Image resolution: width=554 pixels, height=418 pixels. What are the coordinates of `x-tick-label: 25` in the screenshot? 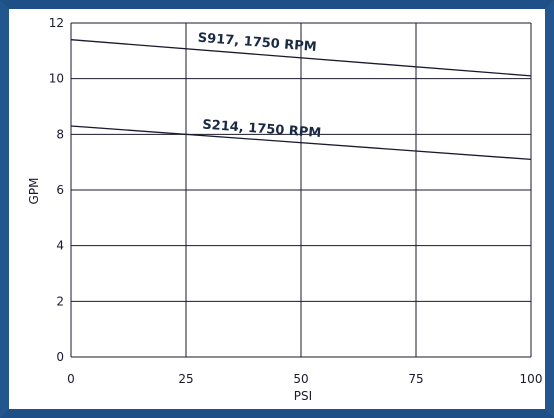 It's located at (185, 379).